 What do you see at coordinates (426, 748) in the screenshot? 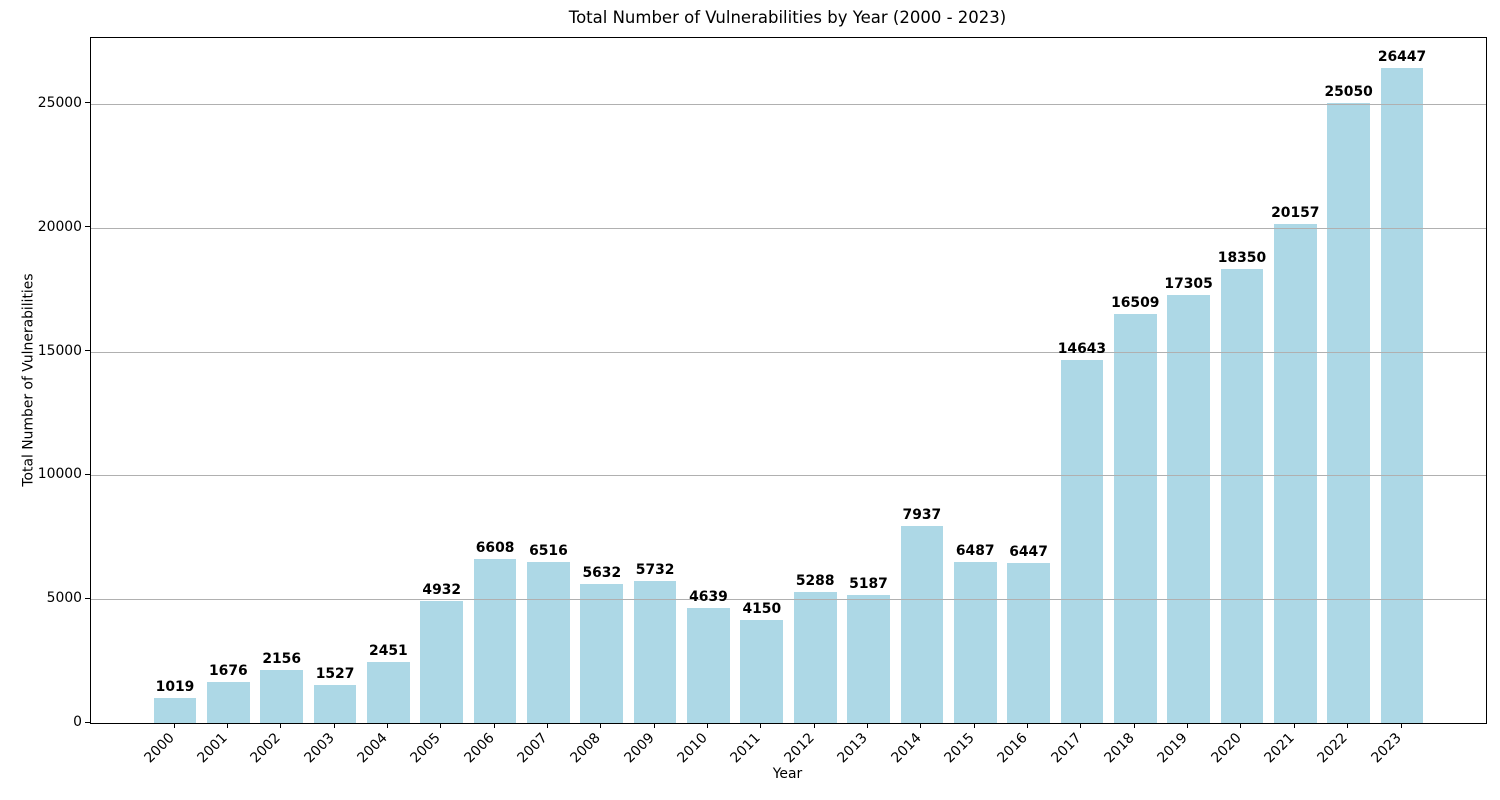
I see `xtick-label-2005: 2005` at bounding box center [426, 748].